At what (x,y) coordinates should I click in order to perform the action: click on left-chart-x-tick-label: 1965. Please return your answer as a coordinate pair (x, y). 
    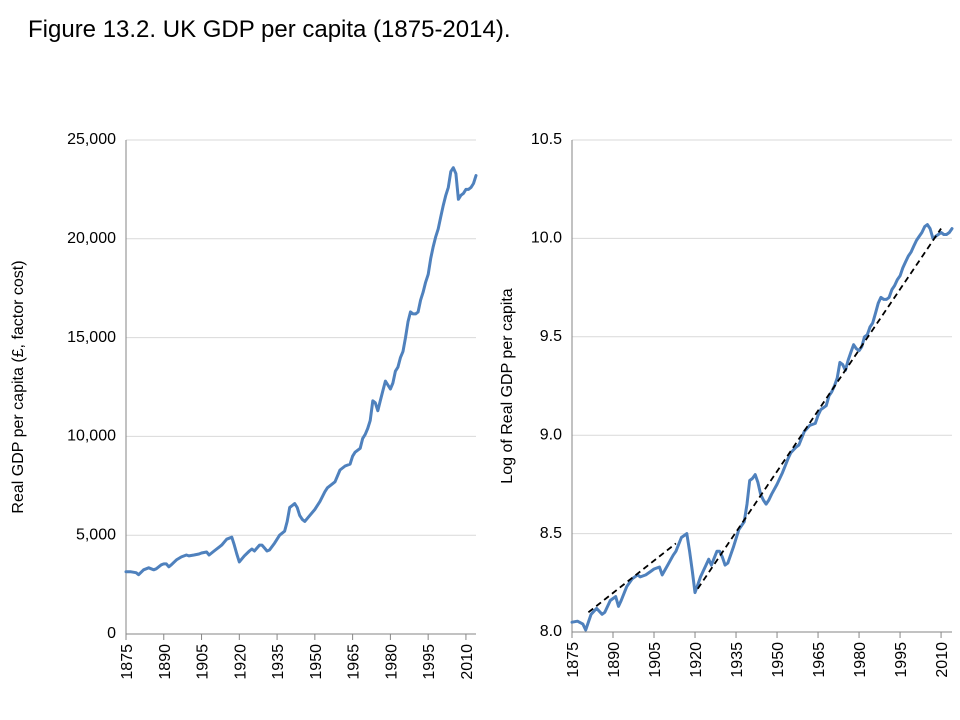
    Looking at the image, I should click on (354, 662).